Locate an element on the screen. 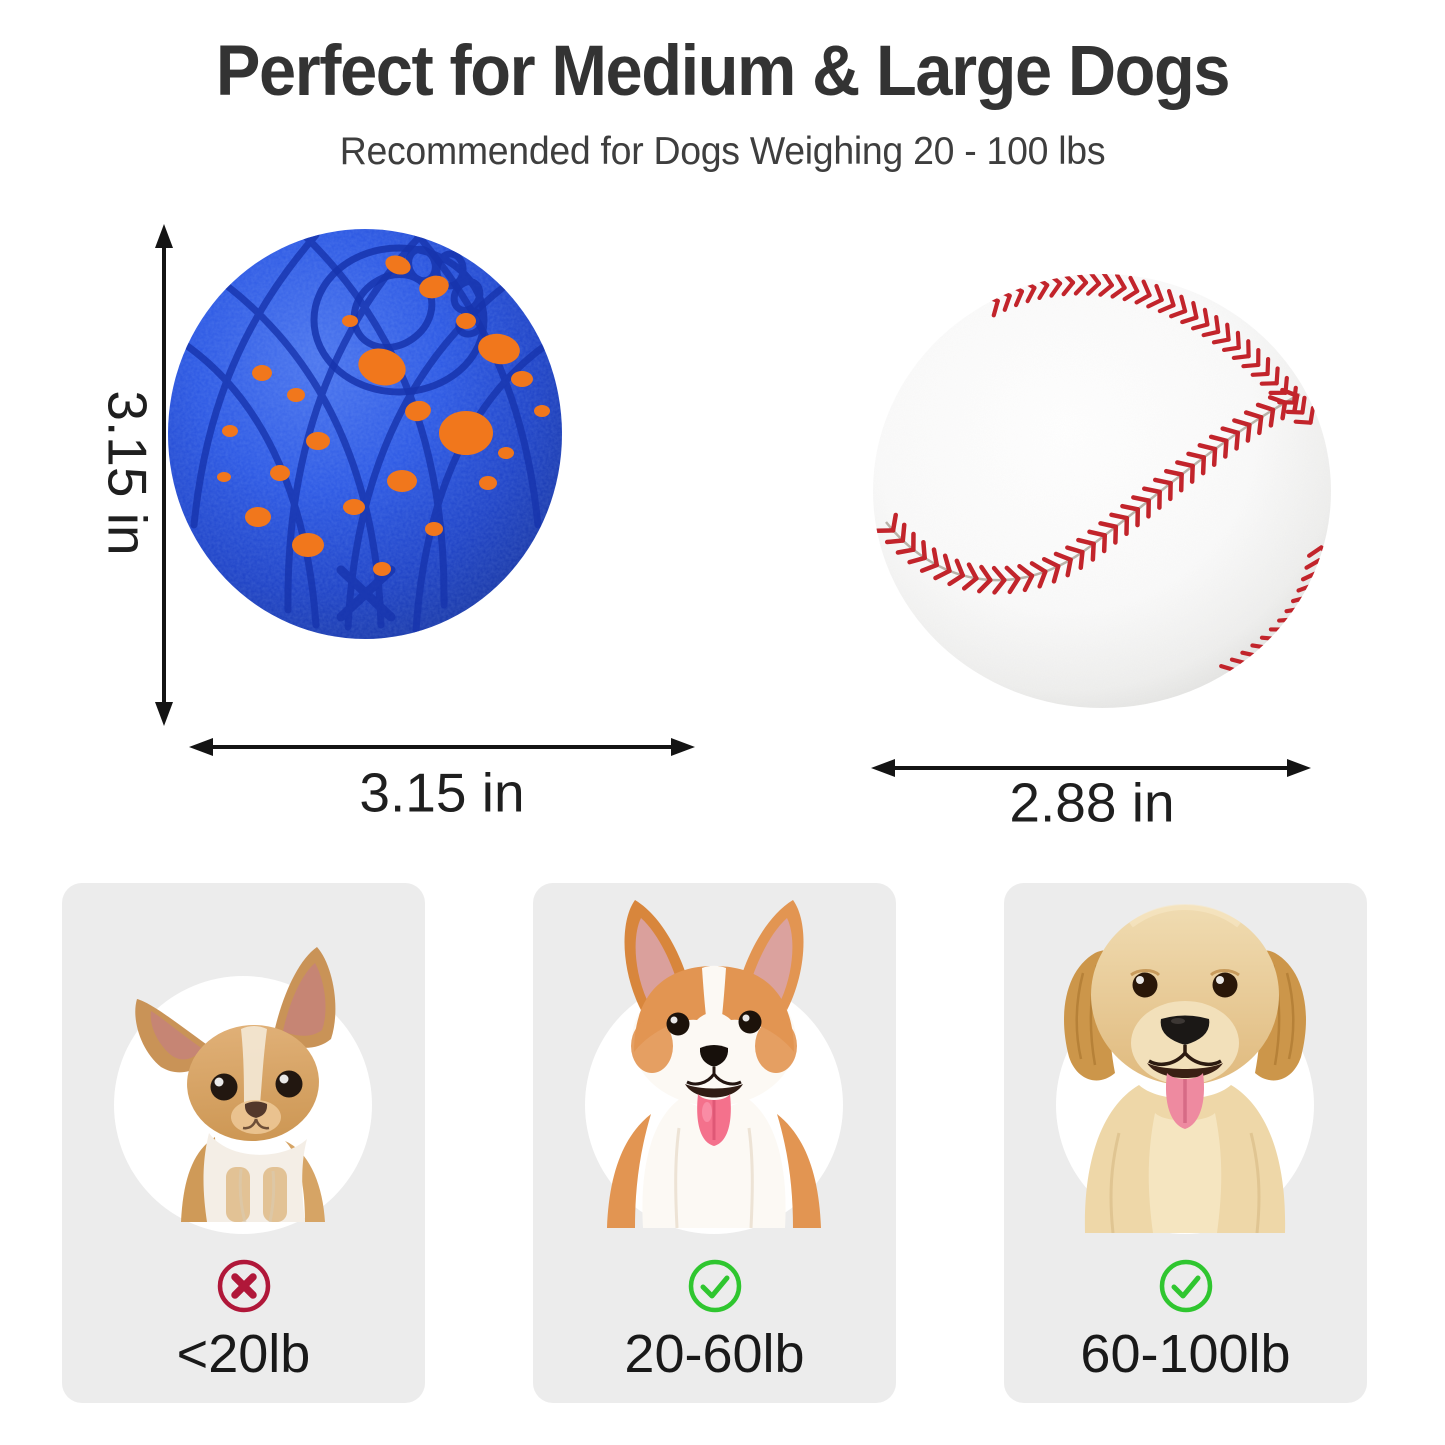 The height and width of the screenshot is (1445, 1445). toy-ball-height-label: 3.15 in is located at coordinates (127, 473).